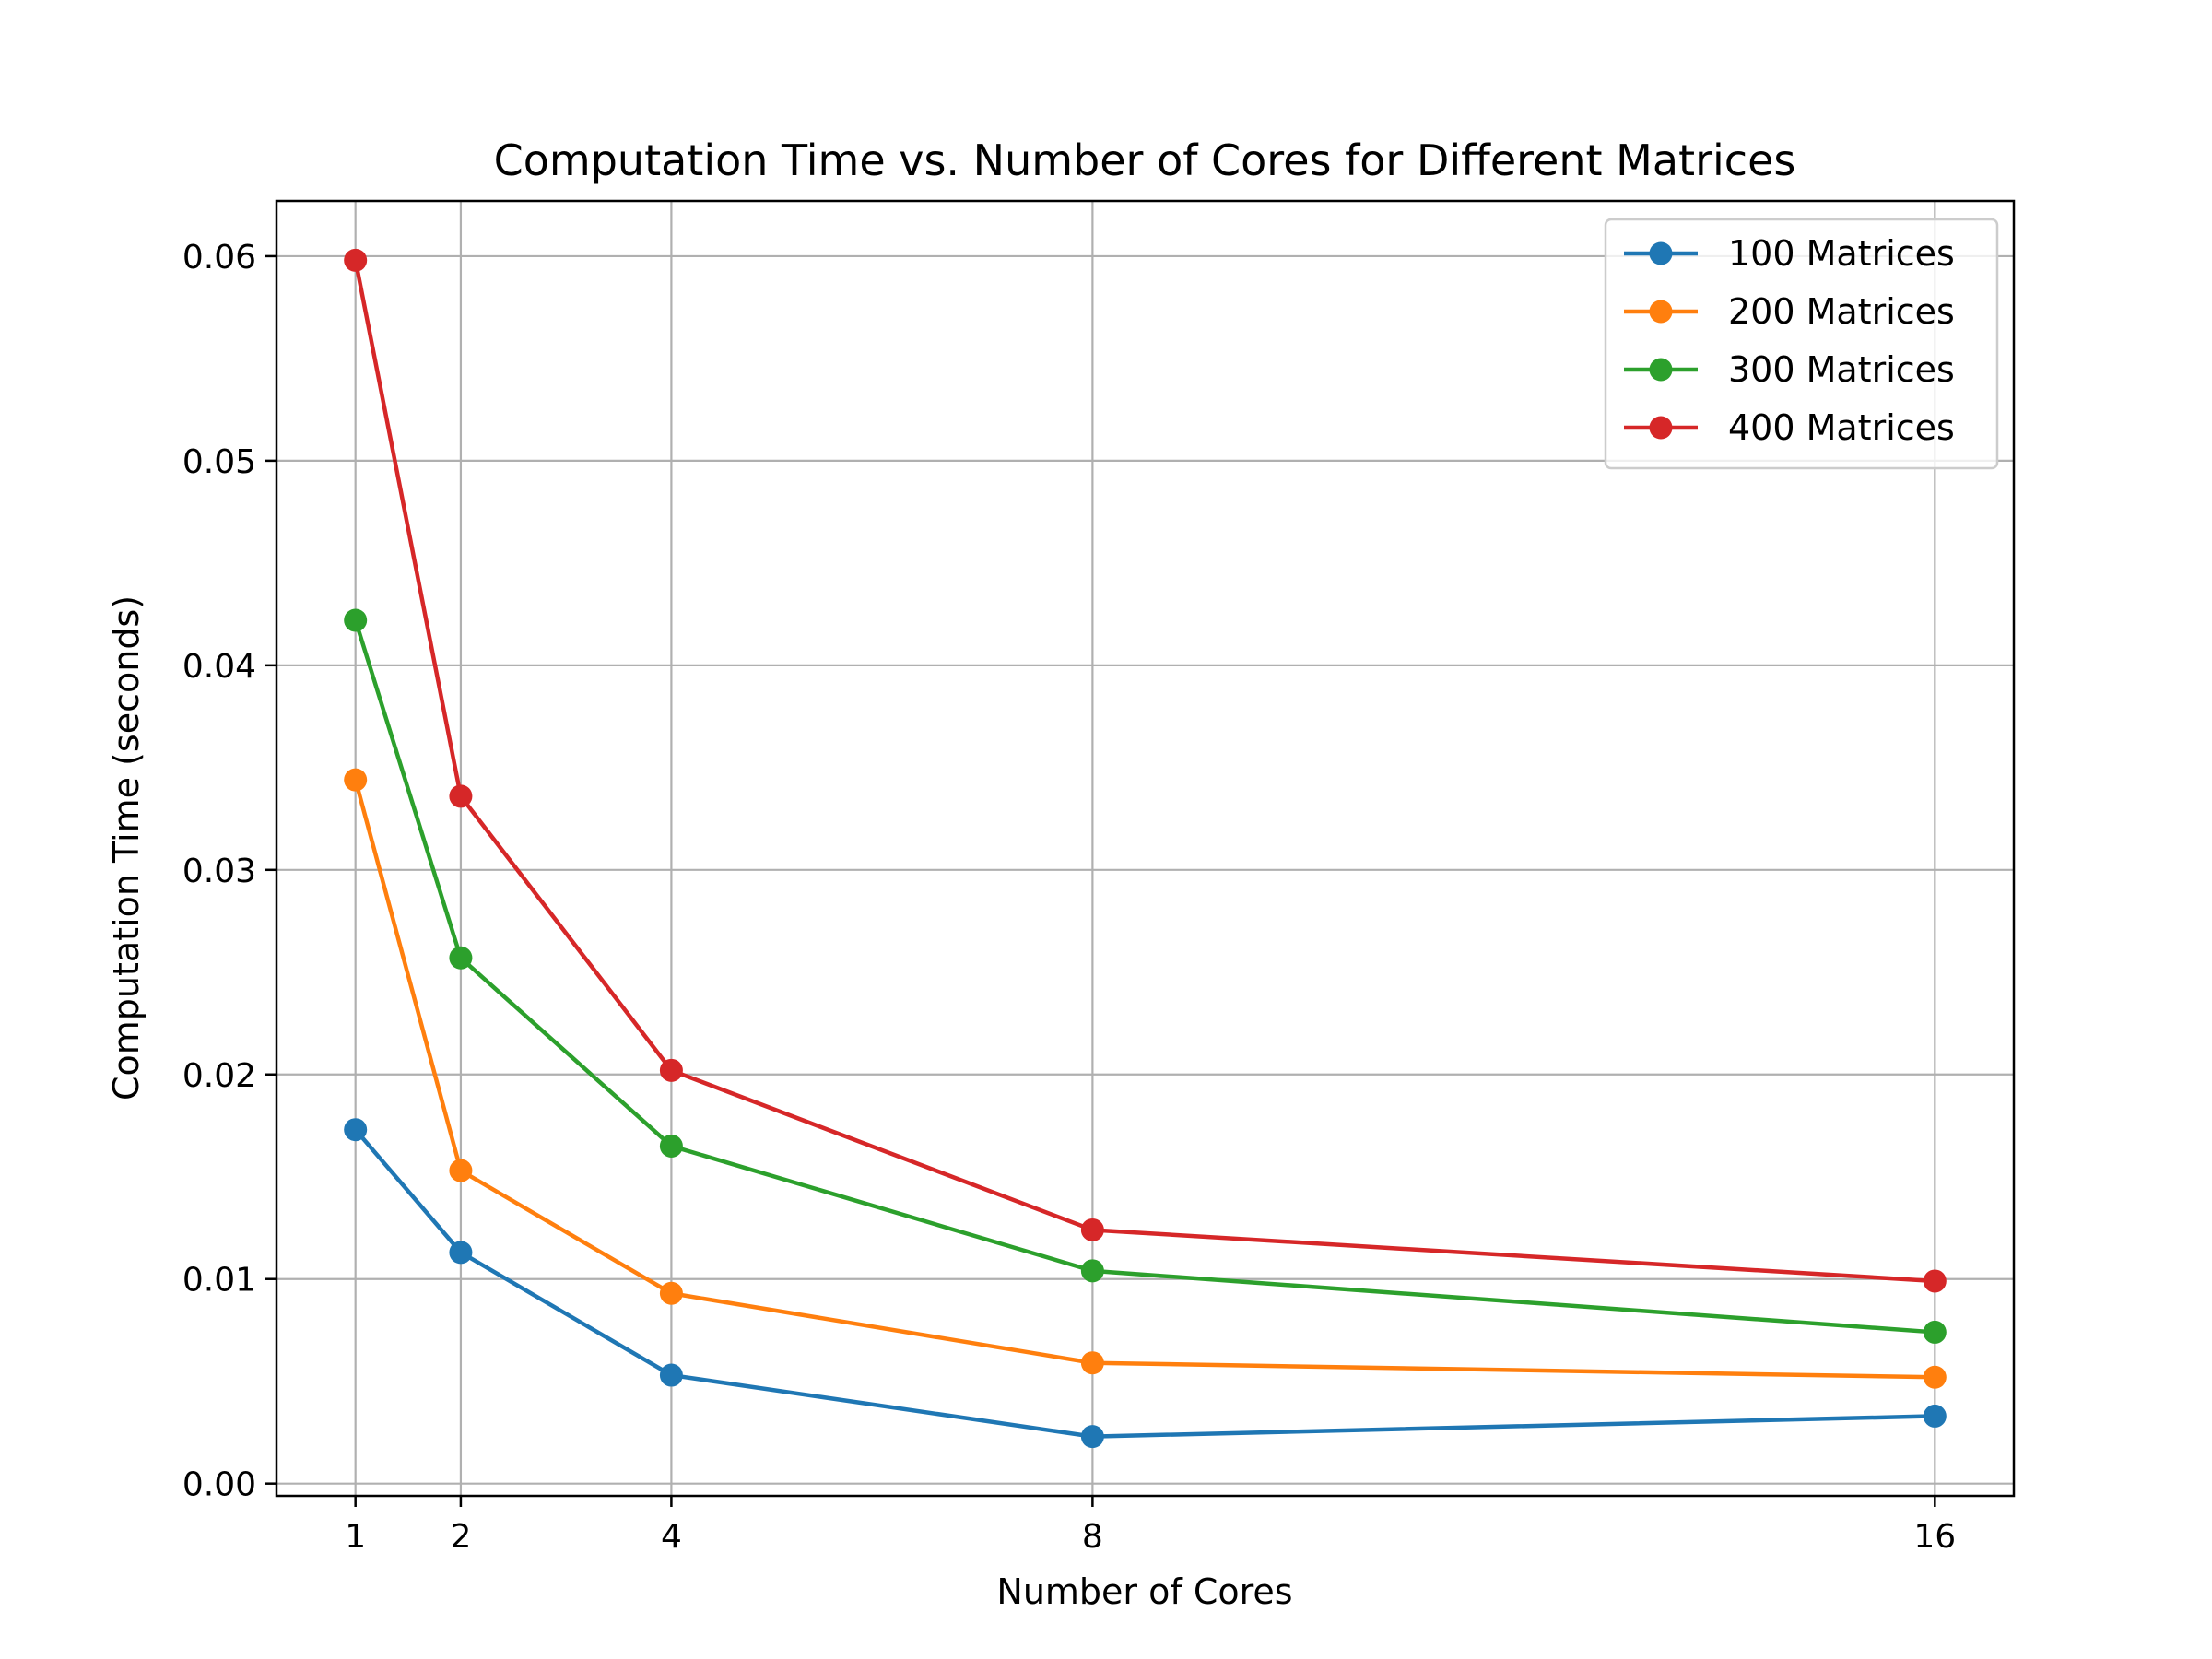  What do you see at coordinates (1841, 369) in the screenshot?
I see `legend-label-3: 300 Matrices` at bounding box center [1841, 369].